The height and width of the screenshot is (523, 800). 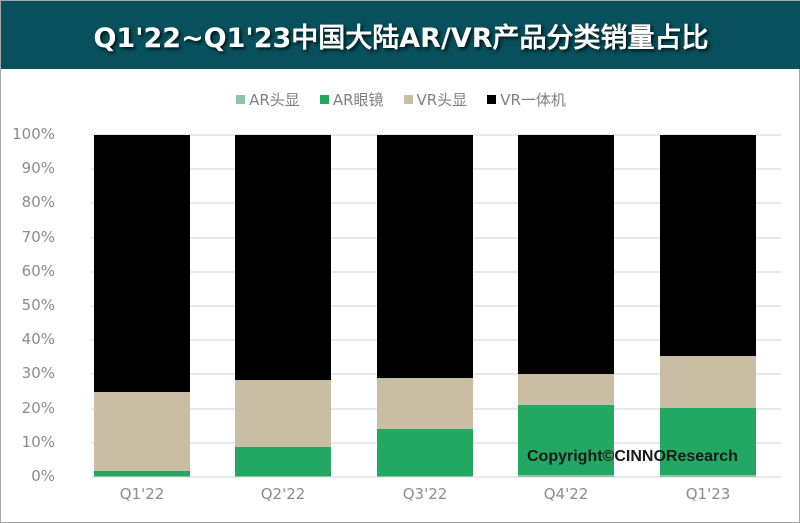 I want to click on x-tick-label: Q3'22, so click(x=425, y=494).